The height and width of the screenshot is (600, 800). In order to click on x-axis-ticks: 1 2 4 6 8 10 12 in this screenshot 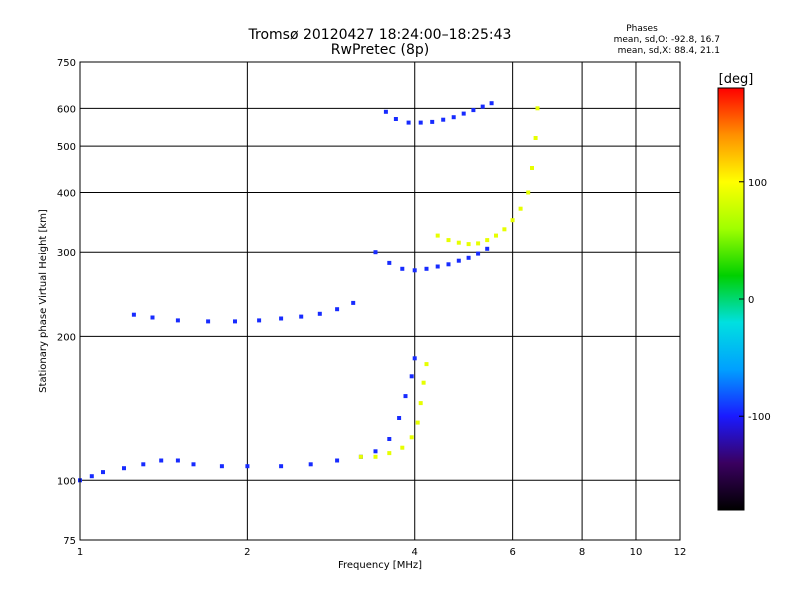, I will do `click(382, 552)`.